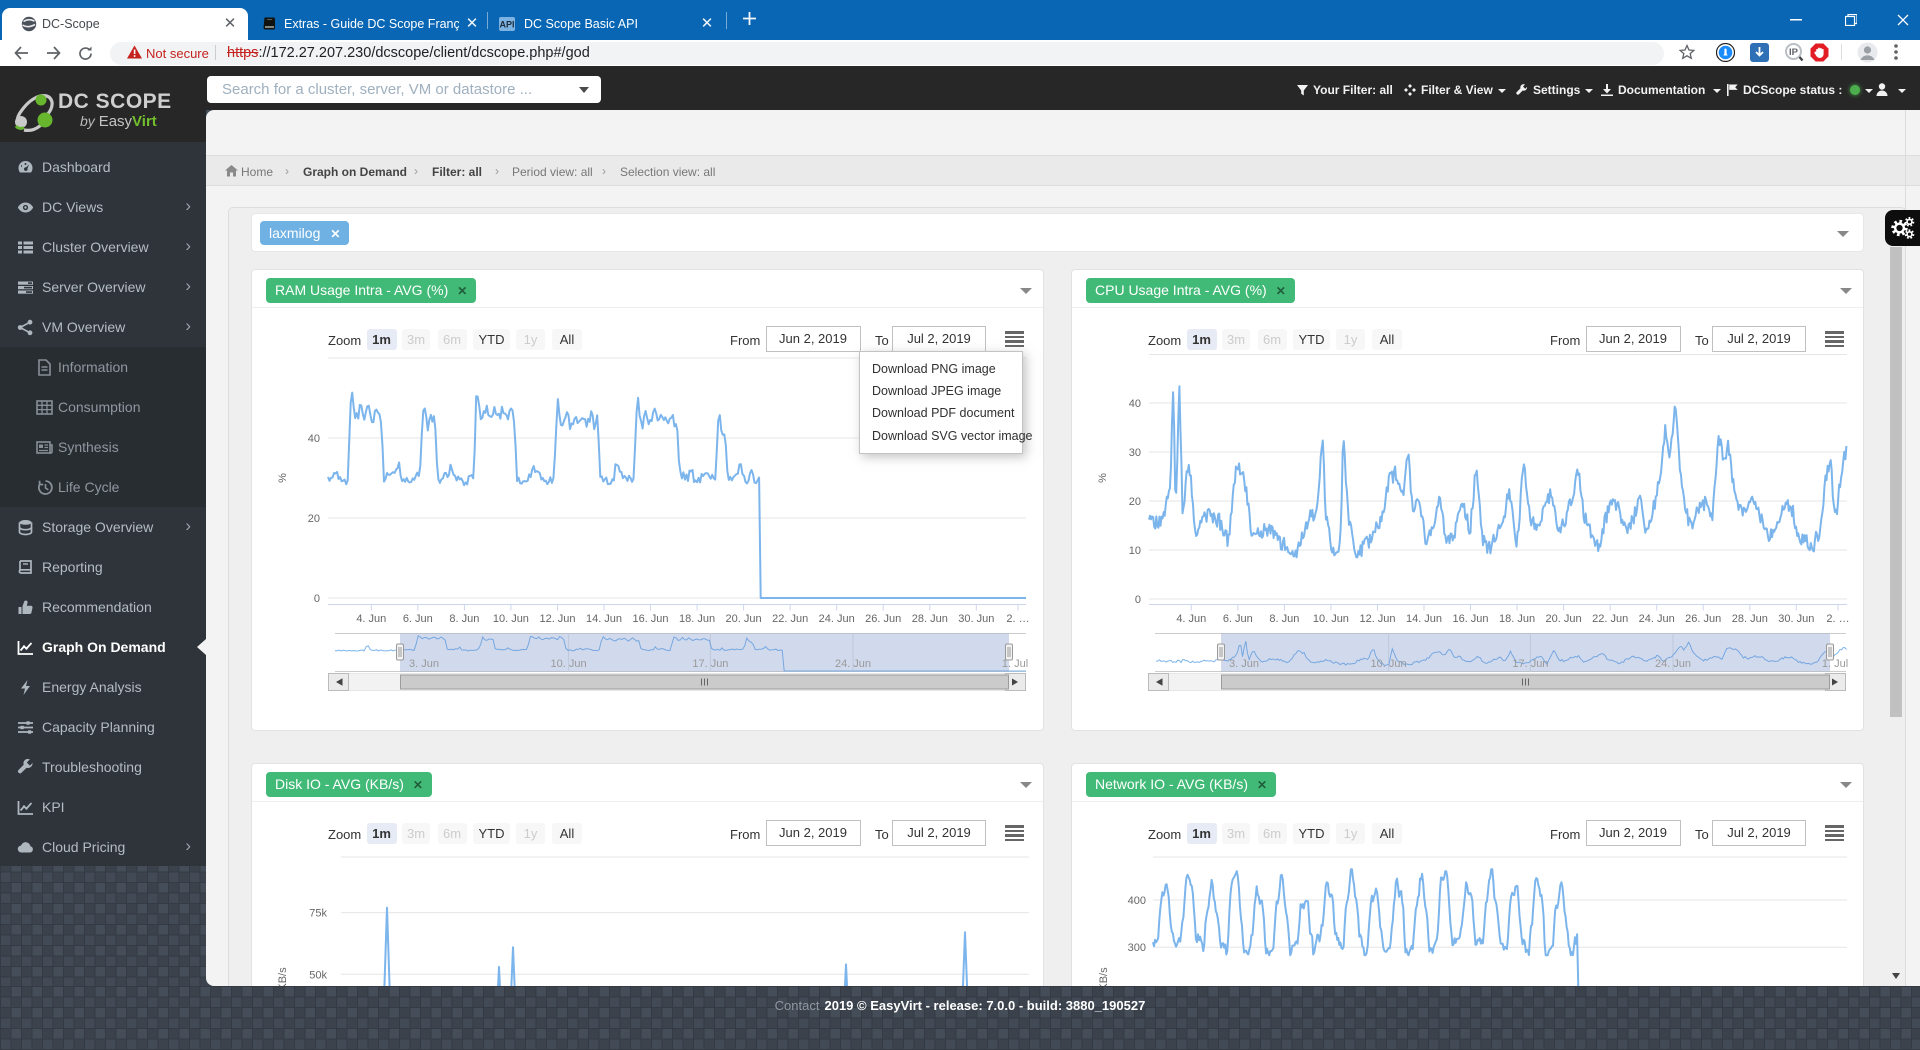 Image resolution: width=1920 pixels, height=1050 pixels. What do you see at coordinates (1135, 453) in the screenshot?
I see `svg-text: 30` at bounding box center [1135, 453].